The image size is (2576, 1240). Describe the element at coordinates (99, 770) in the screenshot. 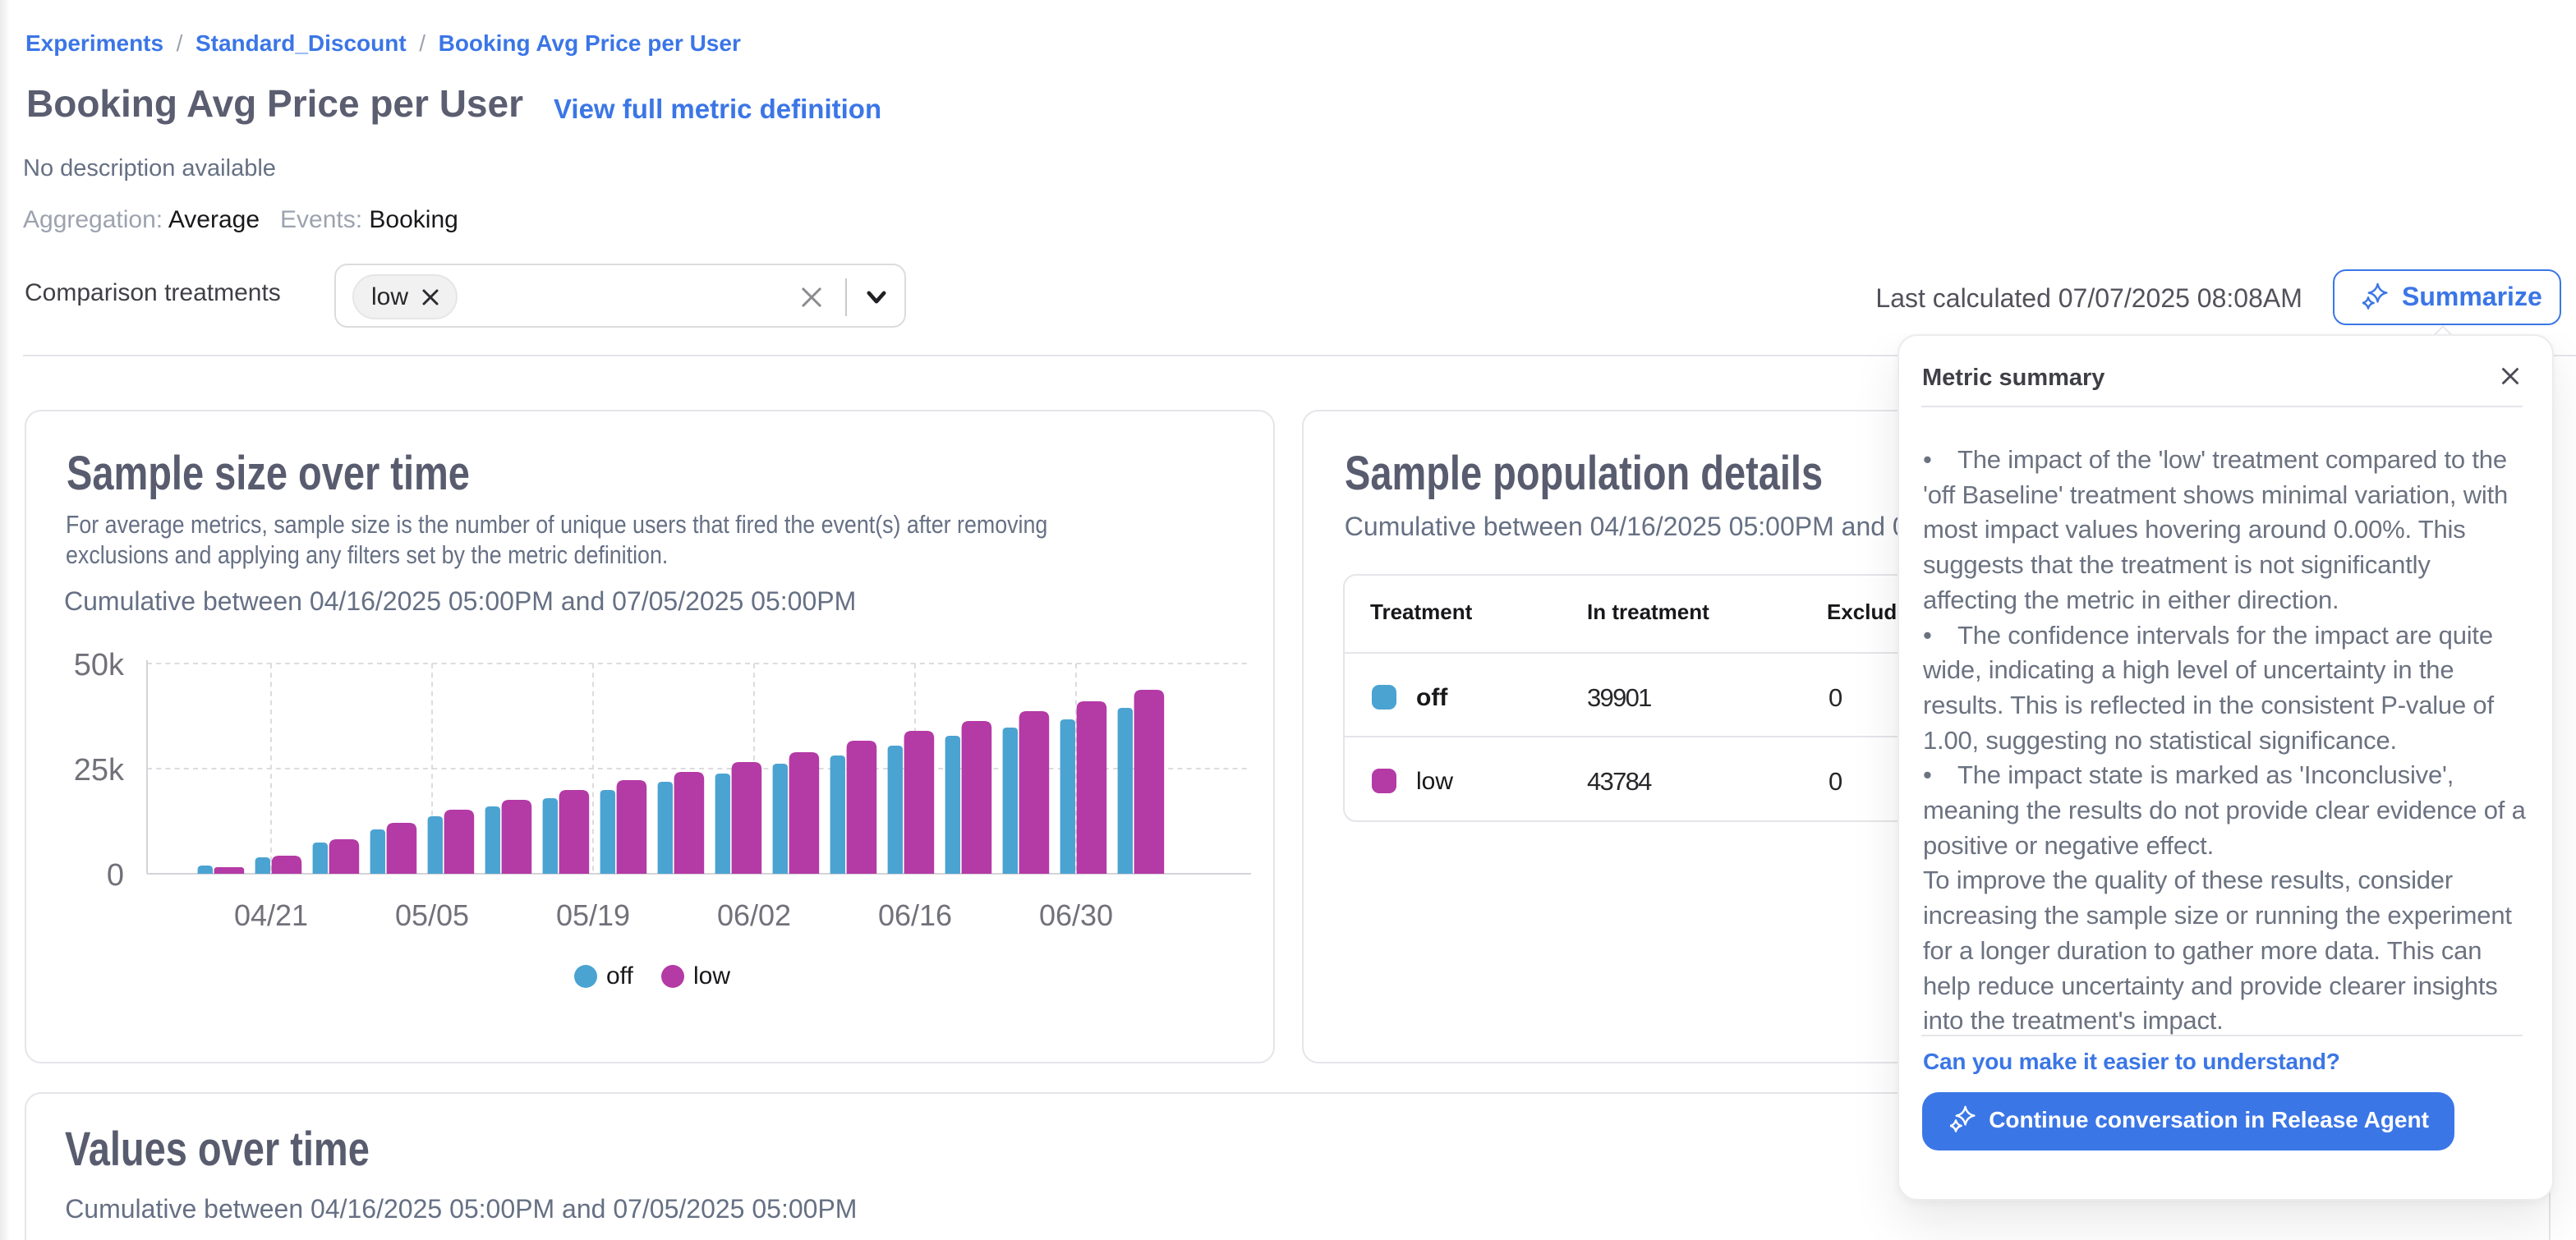

I see `svg-text: 25k` at that location.